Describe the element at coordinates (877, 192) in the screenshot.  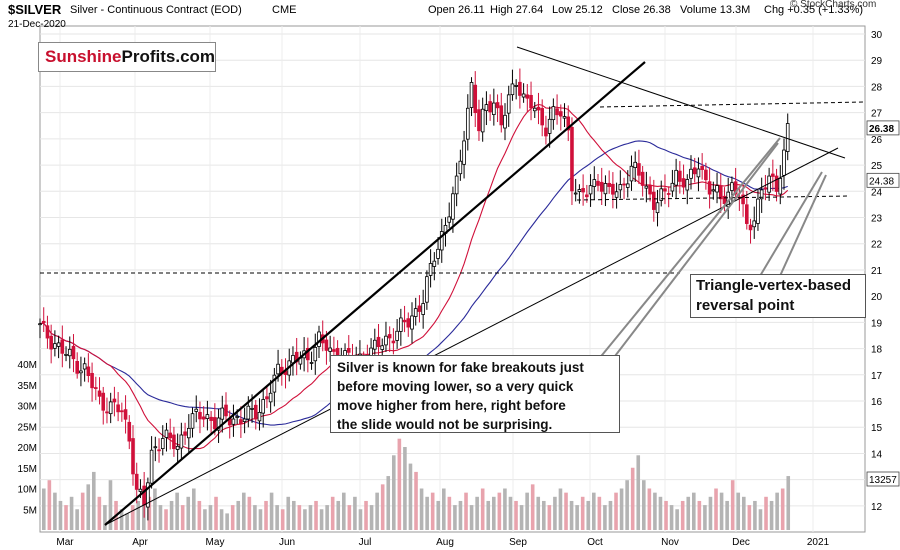
I see `price-tick-label: 24` at that location.